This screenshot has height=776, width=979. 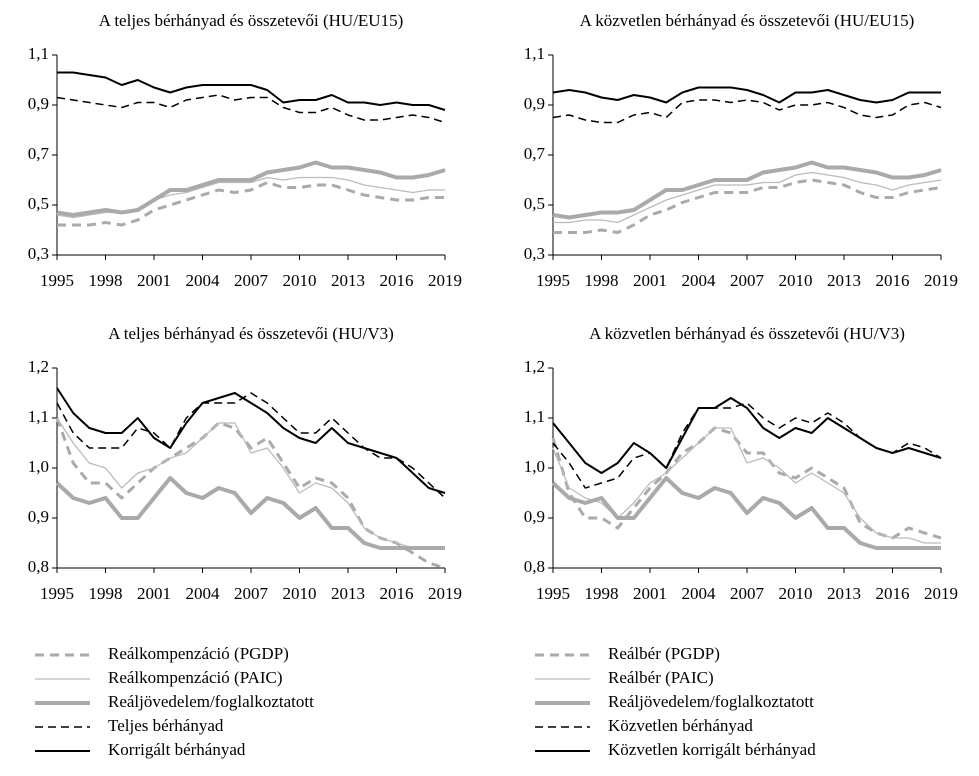 What do you see at coordinates (198, 653) in the screenshot?
I see `legend-label: Reálkompenzáció (PGDP)` at bounding box center [198, 653].